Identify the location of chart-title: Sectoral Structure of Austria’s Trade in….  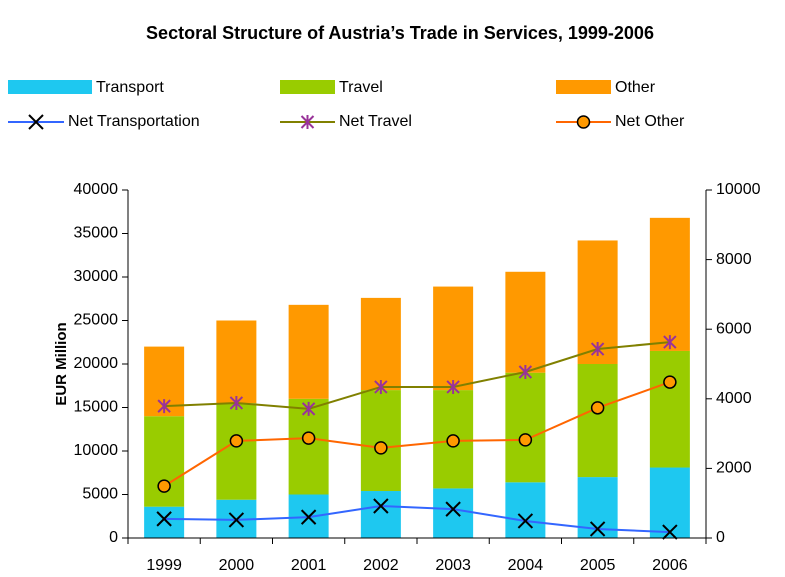
(400, 33).